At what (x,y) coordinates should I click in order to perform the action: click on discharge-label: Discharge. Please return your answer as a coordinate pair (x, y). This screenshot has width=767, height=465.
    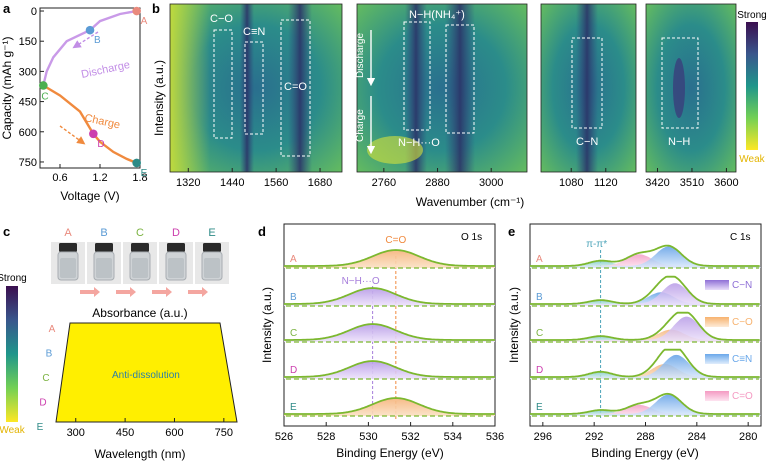
    Looking at the image, I should click on (105, 70).